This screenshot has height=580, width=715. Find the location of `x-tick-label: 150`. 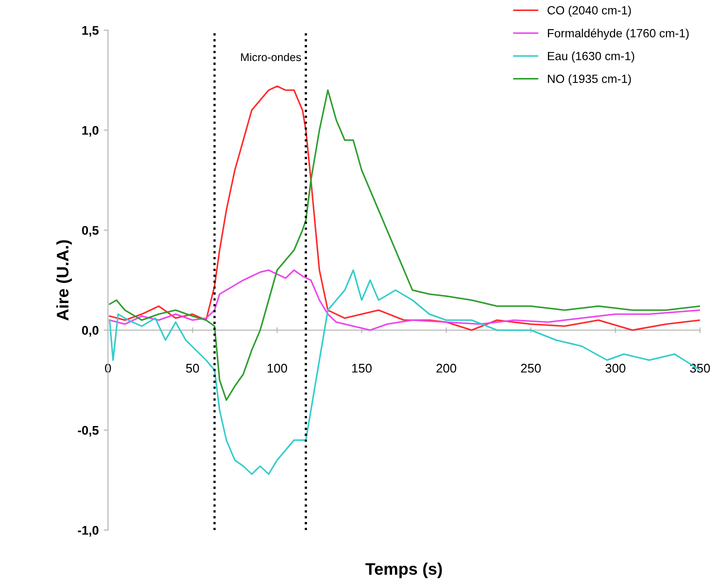

x-tick-label: 150 is located at coordinates (362, 368).